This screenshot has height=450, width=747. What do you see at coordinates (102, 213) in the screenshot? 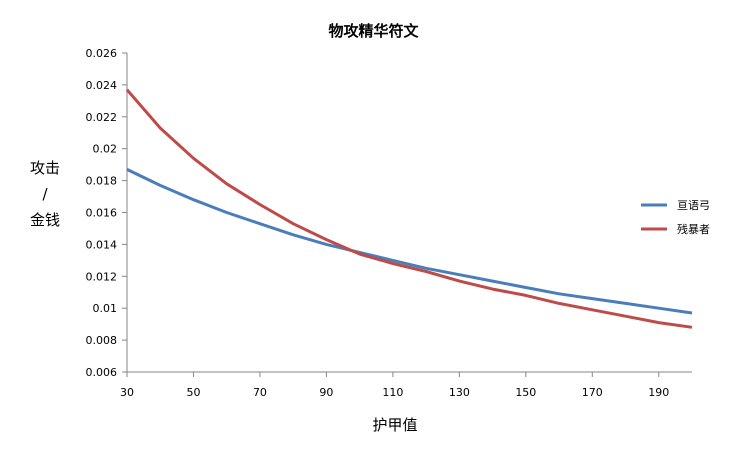
I see `y-tick-label: 0.016` at bounding box center [102, 213].